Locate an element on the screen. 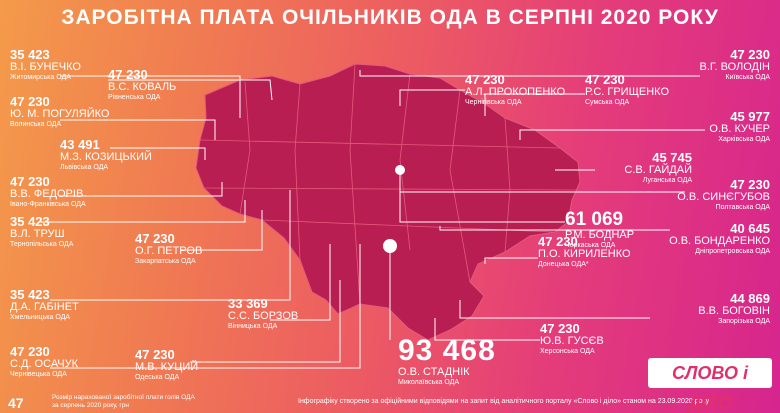  official-region: Львівська ОДА is located at coordinates (84, 167).